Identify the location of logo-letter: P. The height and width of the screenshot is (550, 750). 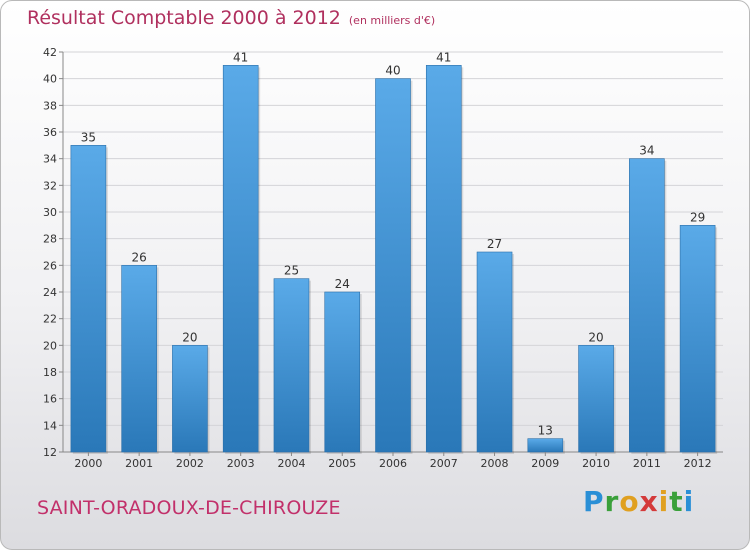
(594, 501).